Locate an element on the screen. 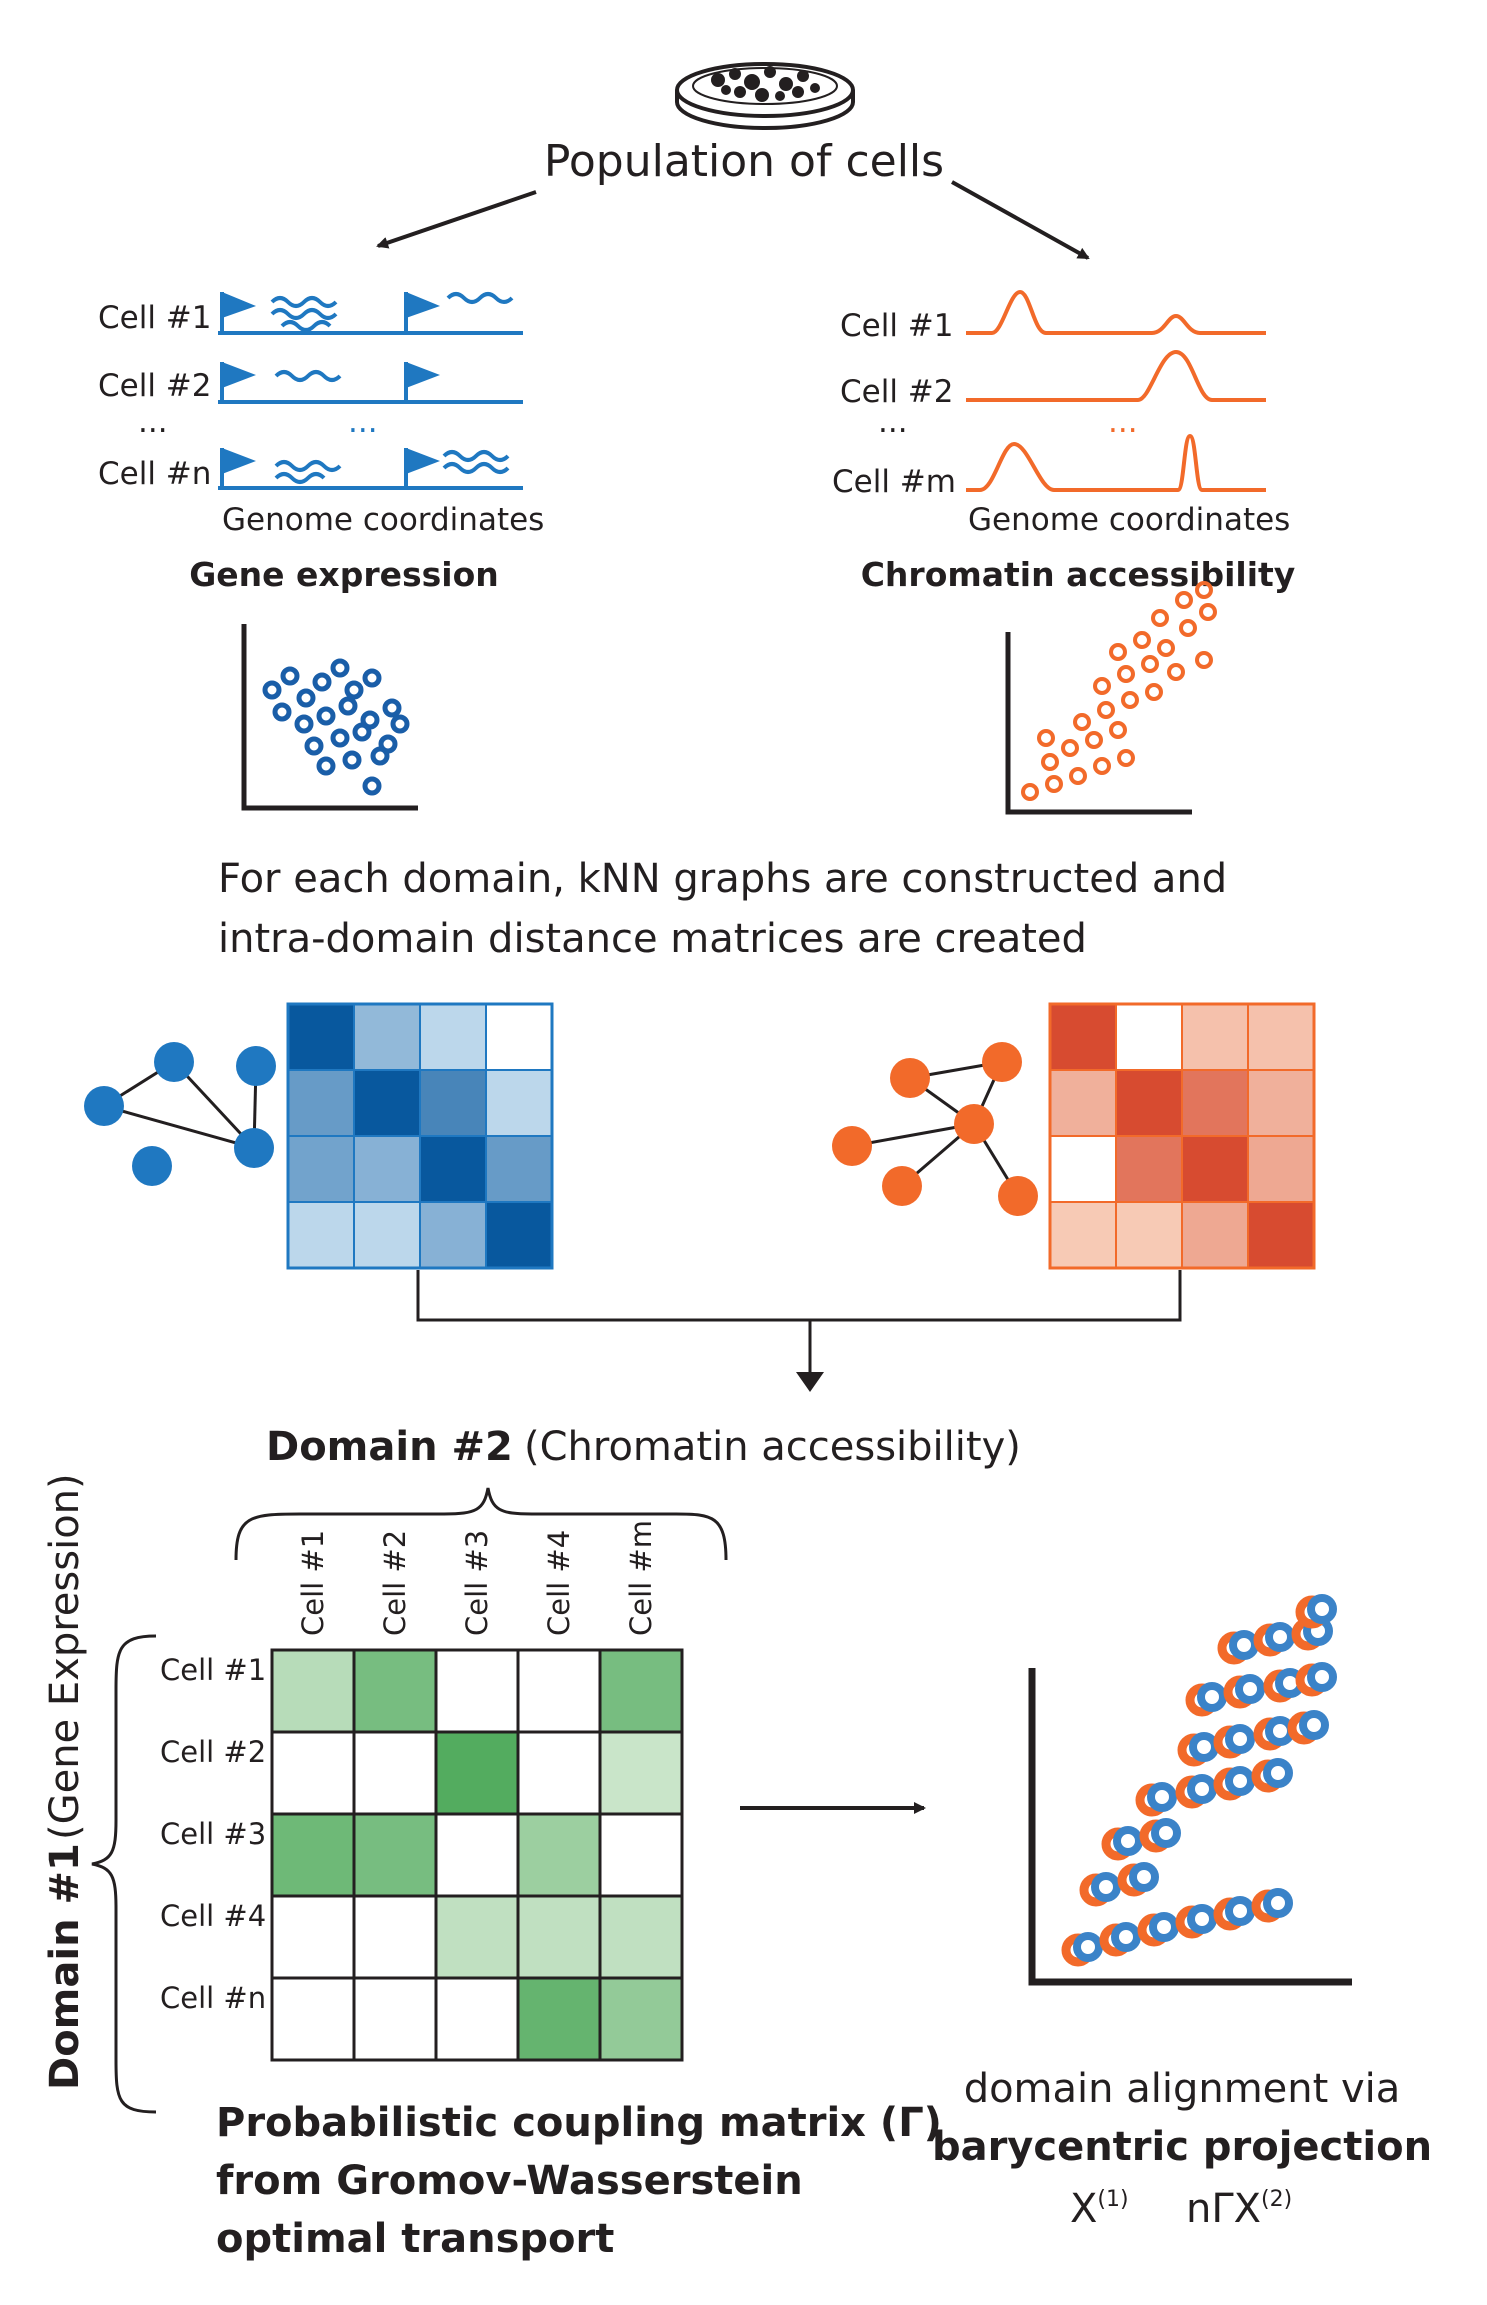 The image size is (1487, 2305). accessibility-axis-label: Genome coordinates is located at coordinates (1129, 520).